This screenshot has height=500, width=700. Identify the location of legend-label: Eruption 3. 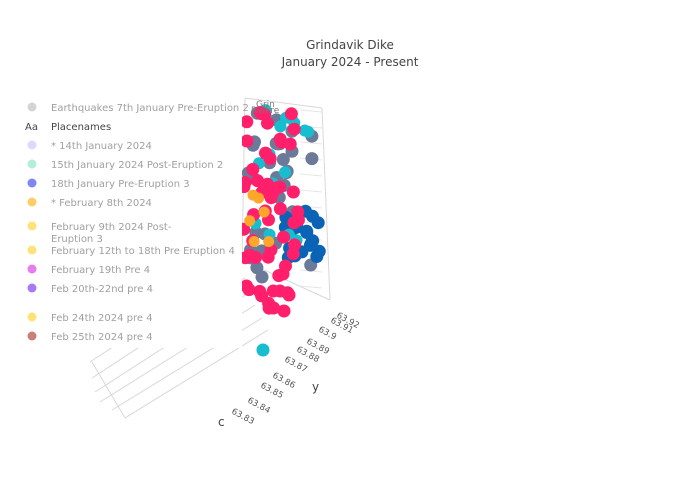
(77, 239).